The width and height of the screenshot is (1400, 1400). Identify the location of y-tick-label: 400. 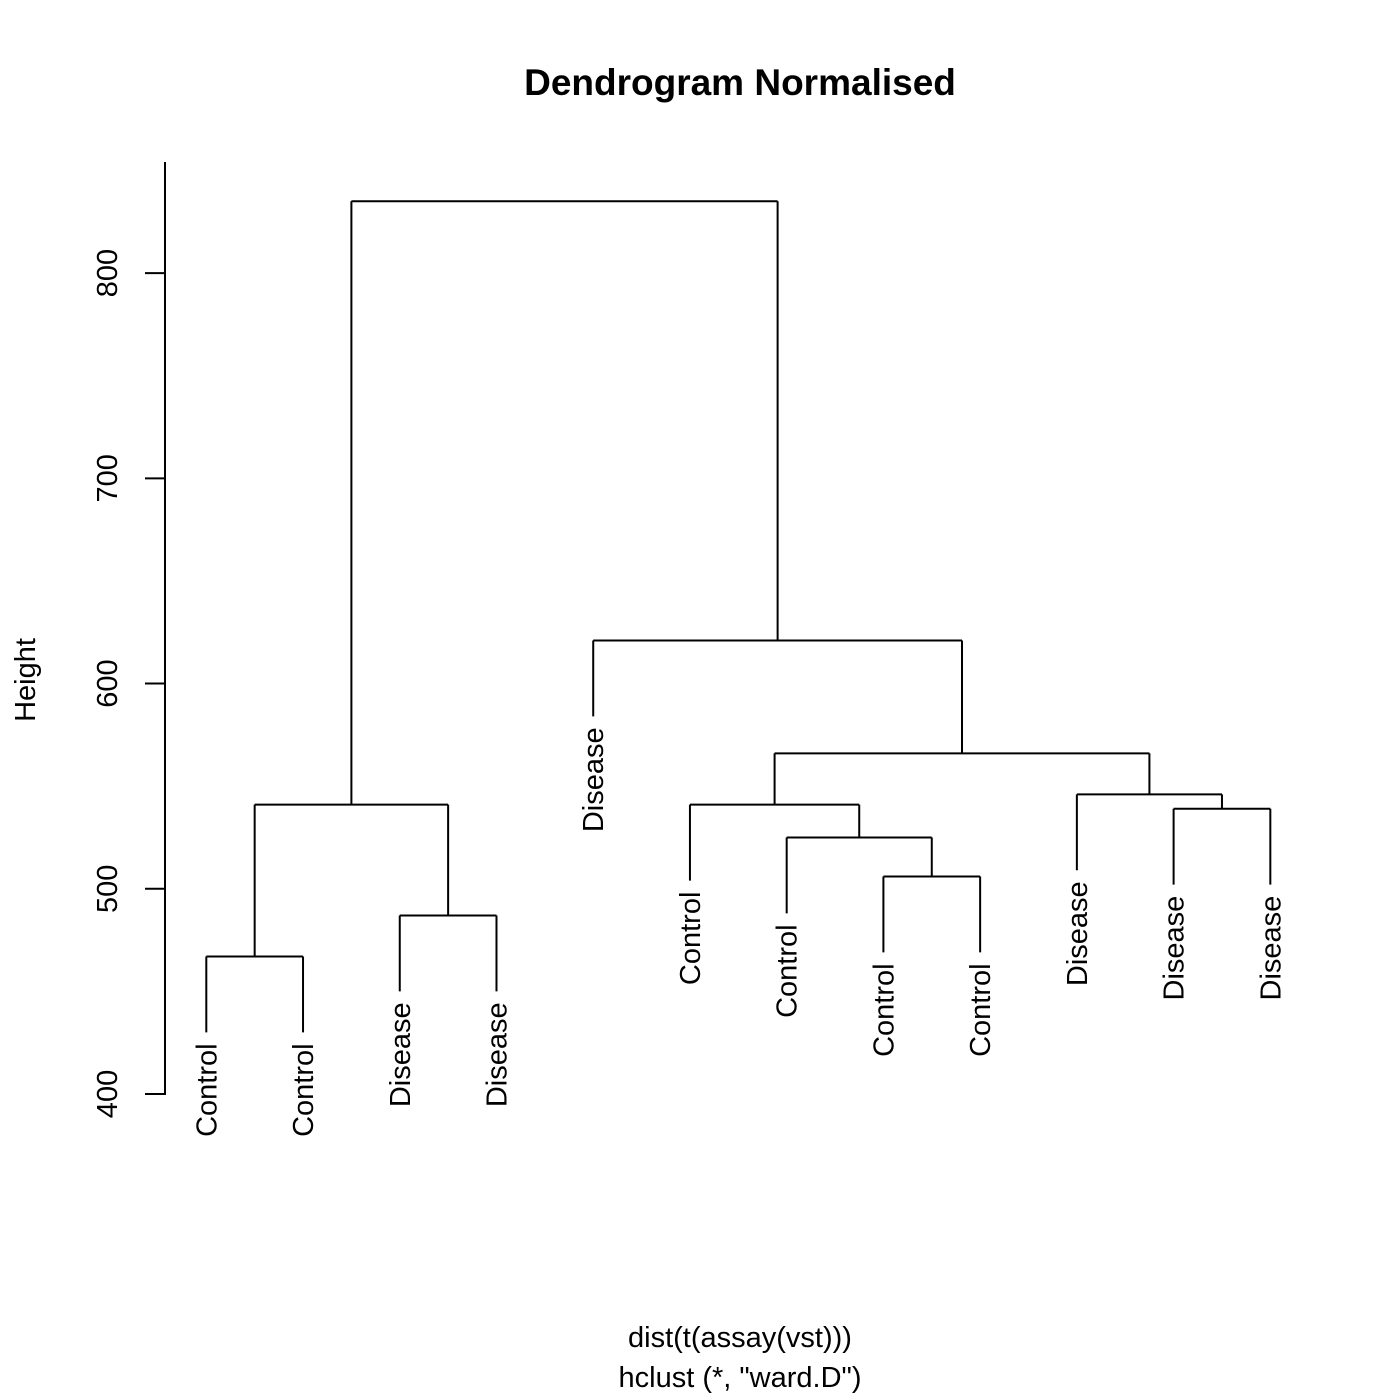
(108, 1094).